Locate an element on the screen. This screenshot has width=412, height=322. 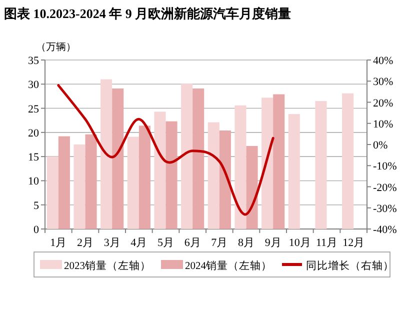
x-tick-label: 2月 is located at coordinates (85, 243).